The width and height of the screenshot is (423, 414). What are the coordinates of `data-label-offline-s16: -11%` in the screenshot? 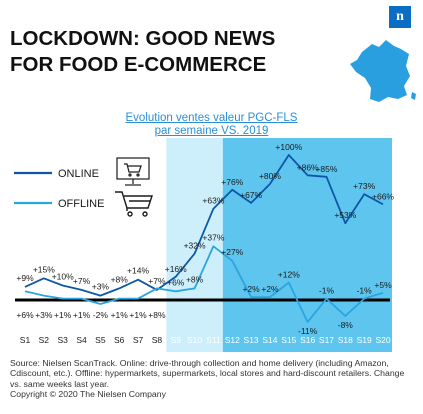 It's located at (308, 331).